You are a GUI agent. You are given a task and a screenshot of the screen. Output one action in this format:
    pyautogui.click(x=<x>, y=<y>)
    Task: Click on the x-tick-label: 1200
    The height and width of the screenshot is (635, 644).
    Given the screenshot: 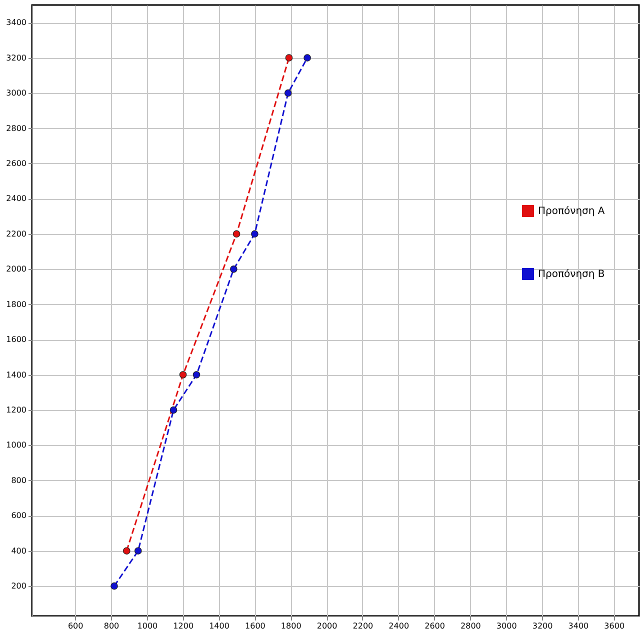 What is the action you would take?
    pyautogui.click(x=183, y=626)
    